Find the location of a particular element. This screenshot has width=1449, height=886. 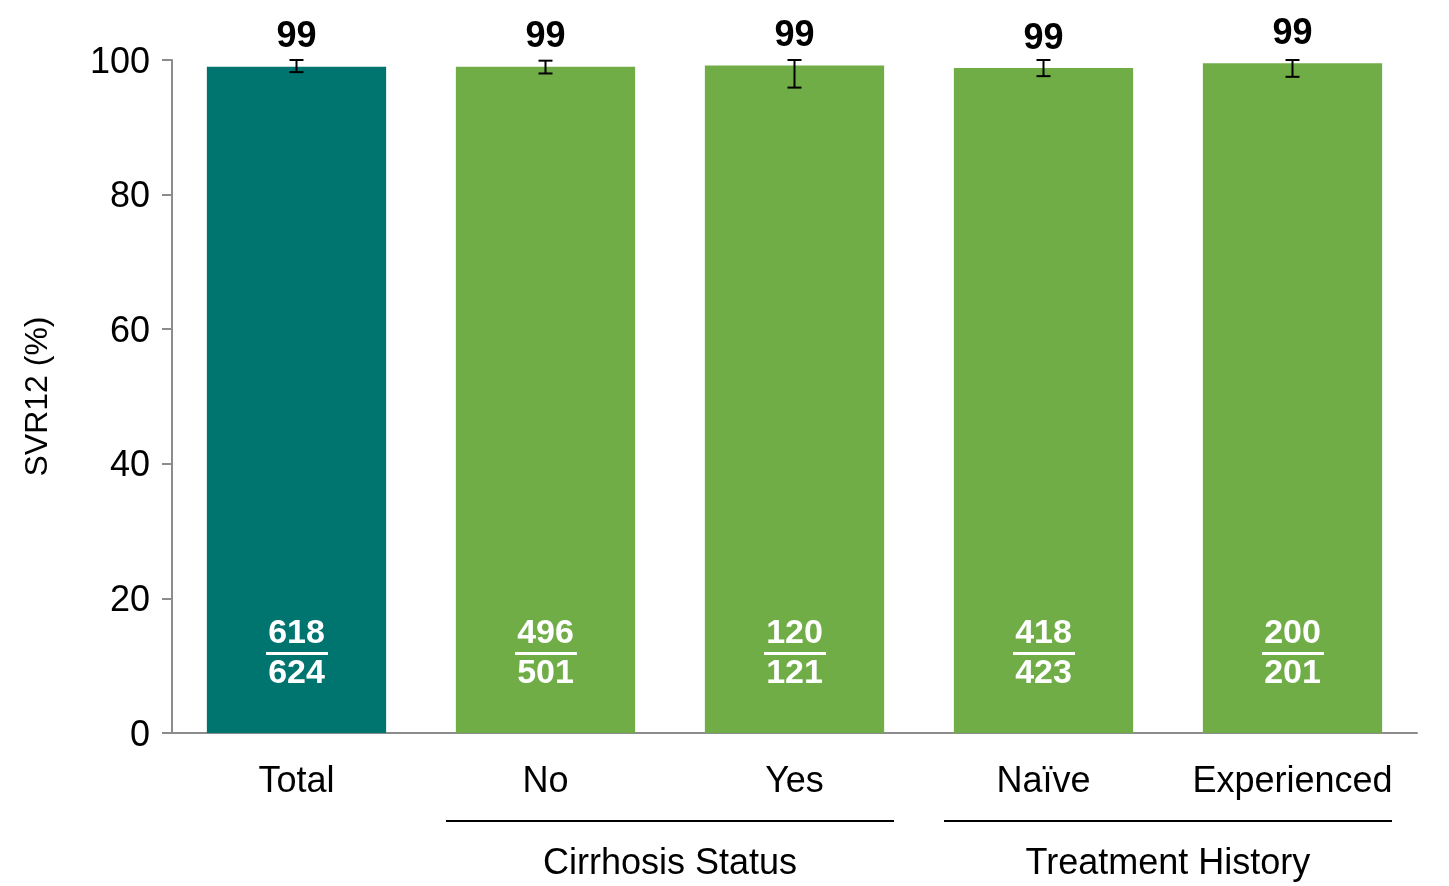

text: Cirrhosis Status is located at coordinates (669, 861).